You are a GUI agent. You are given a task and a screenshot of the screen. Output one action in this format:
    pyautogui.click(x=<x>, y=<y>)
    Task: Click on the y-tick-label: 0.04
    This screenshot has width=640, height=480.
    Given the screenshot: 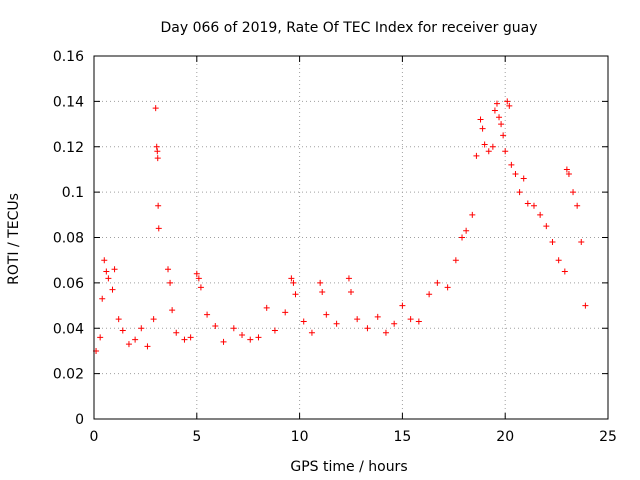 What is the action you would take?
    pyautogui.click(x=68, y=329)
    